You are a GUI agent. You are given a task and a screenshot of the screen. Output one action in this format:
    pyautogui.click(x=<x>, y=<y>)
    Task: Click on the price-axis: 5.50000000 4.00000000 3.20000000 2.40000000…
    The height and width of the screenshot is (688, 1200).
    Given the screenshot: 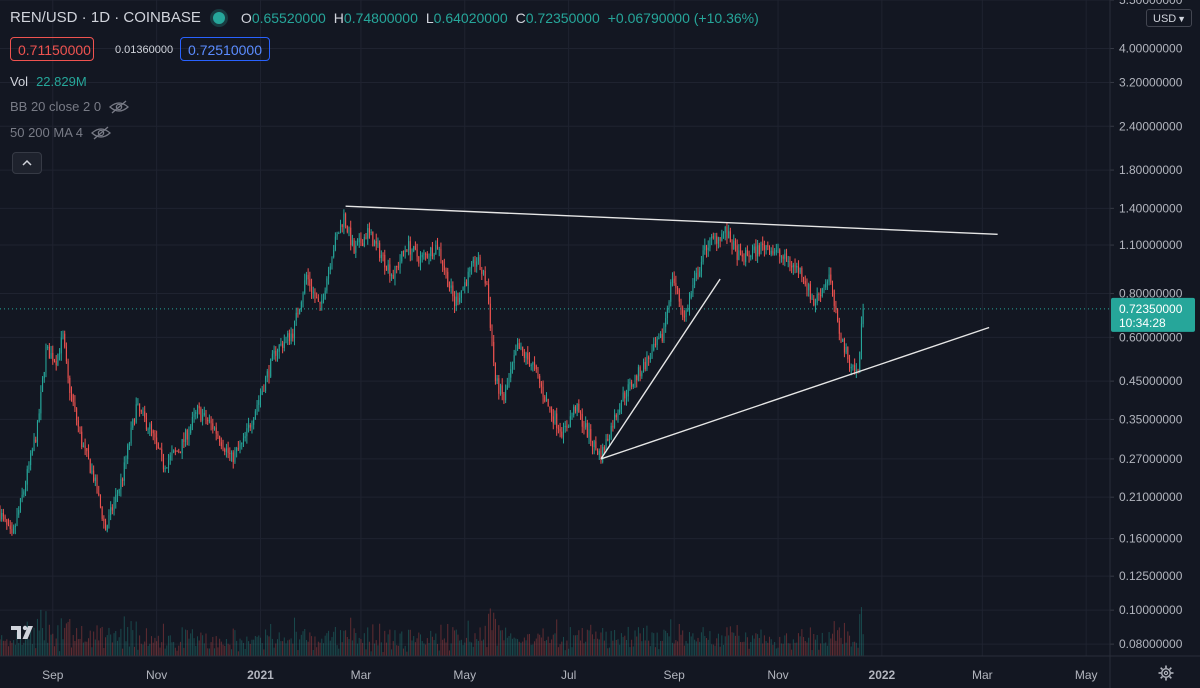 What is the action you would take?
    pyautogui.click(x=1146, y=344)
    